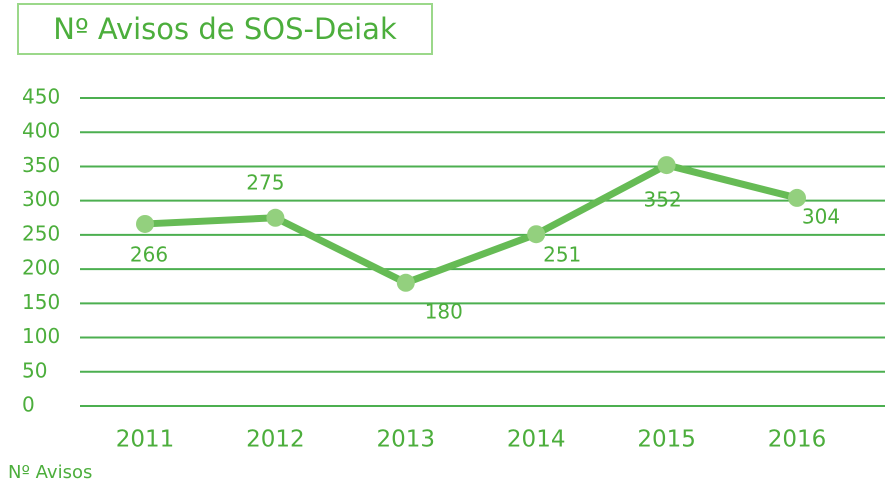 The height and width of the screenshot is (487, 888). What do you see at coordinates (41, 97) in the screenshot?
I see `y-tick-label: 450` at bounding box center [41, 97].